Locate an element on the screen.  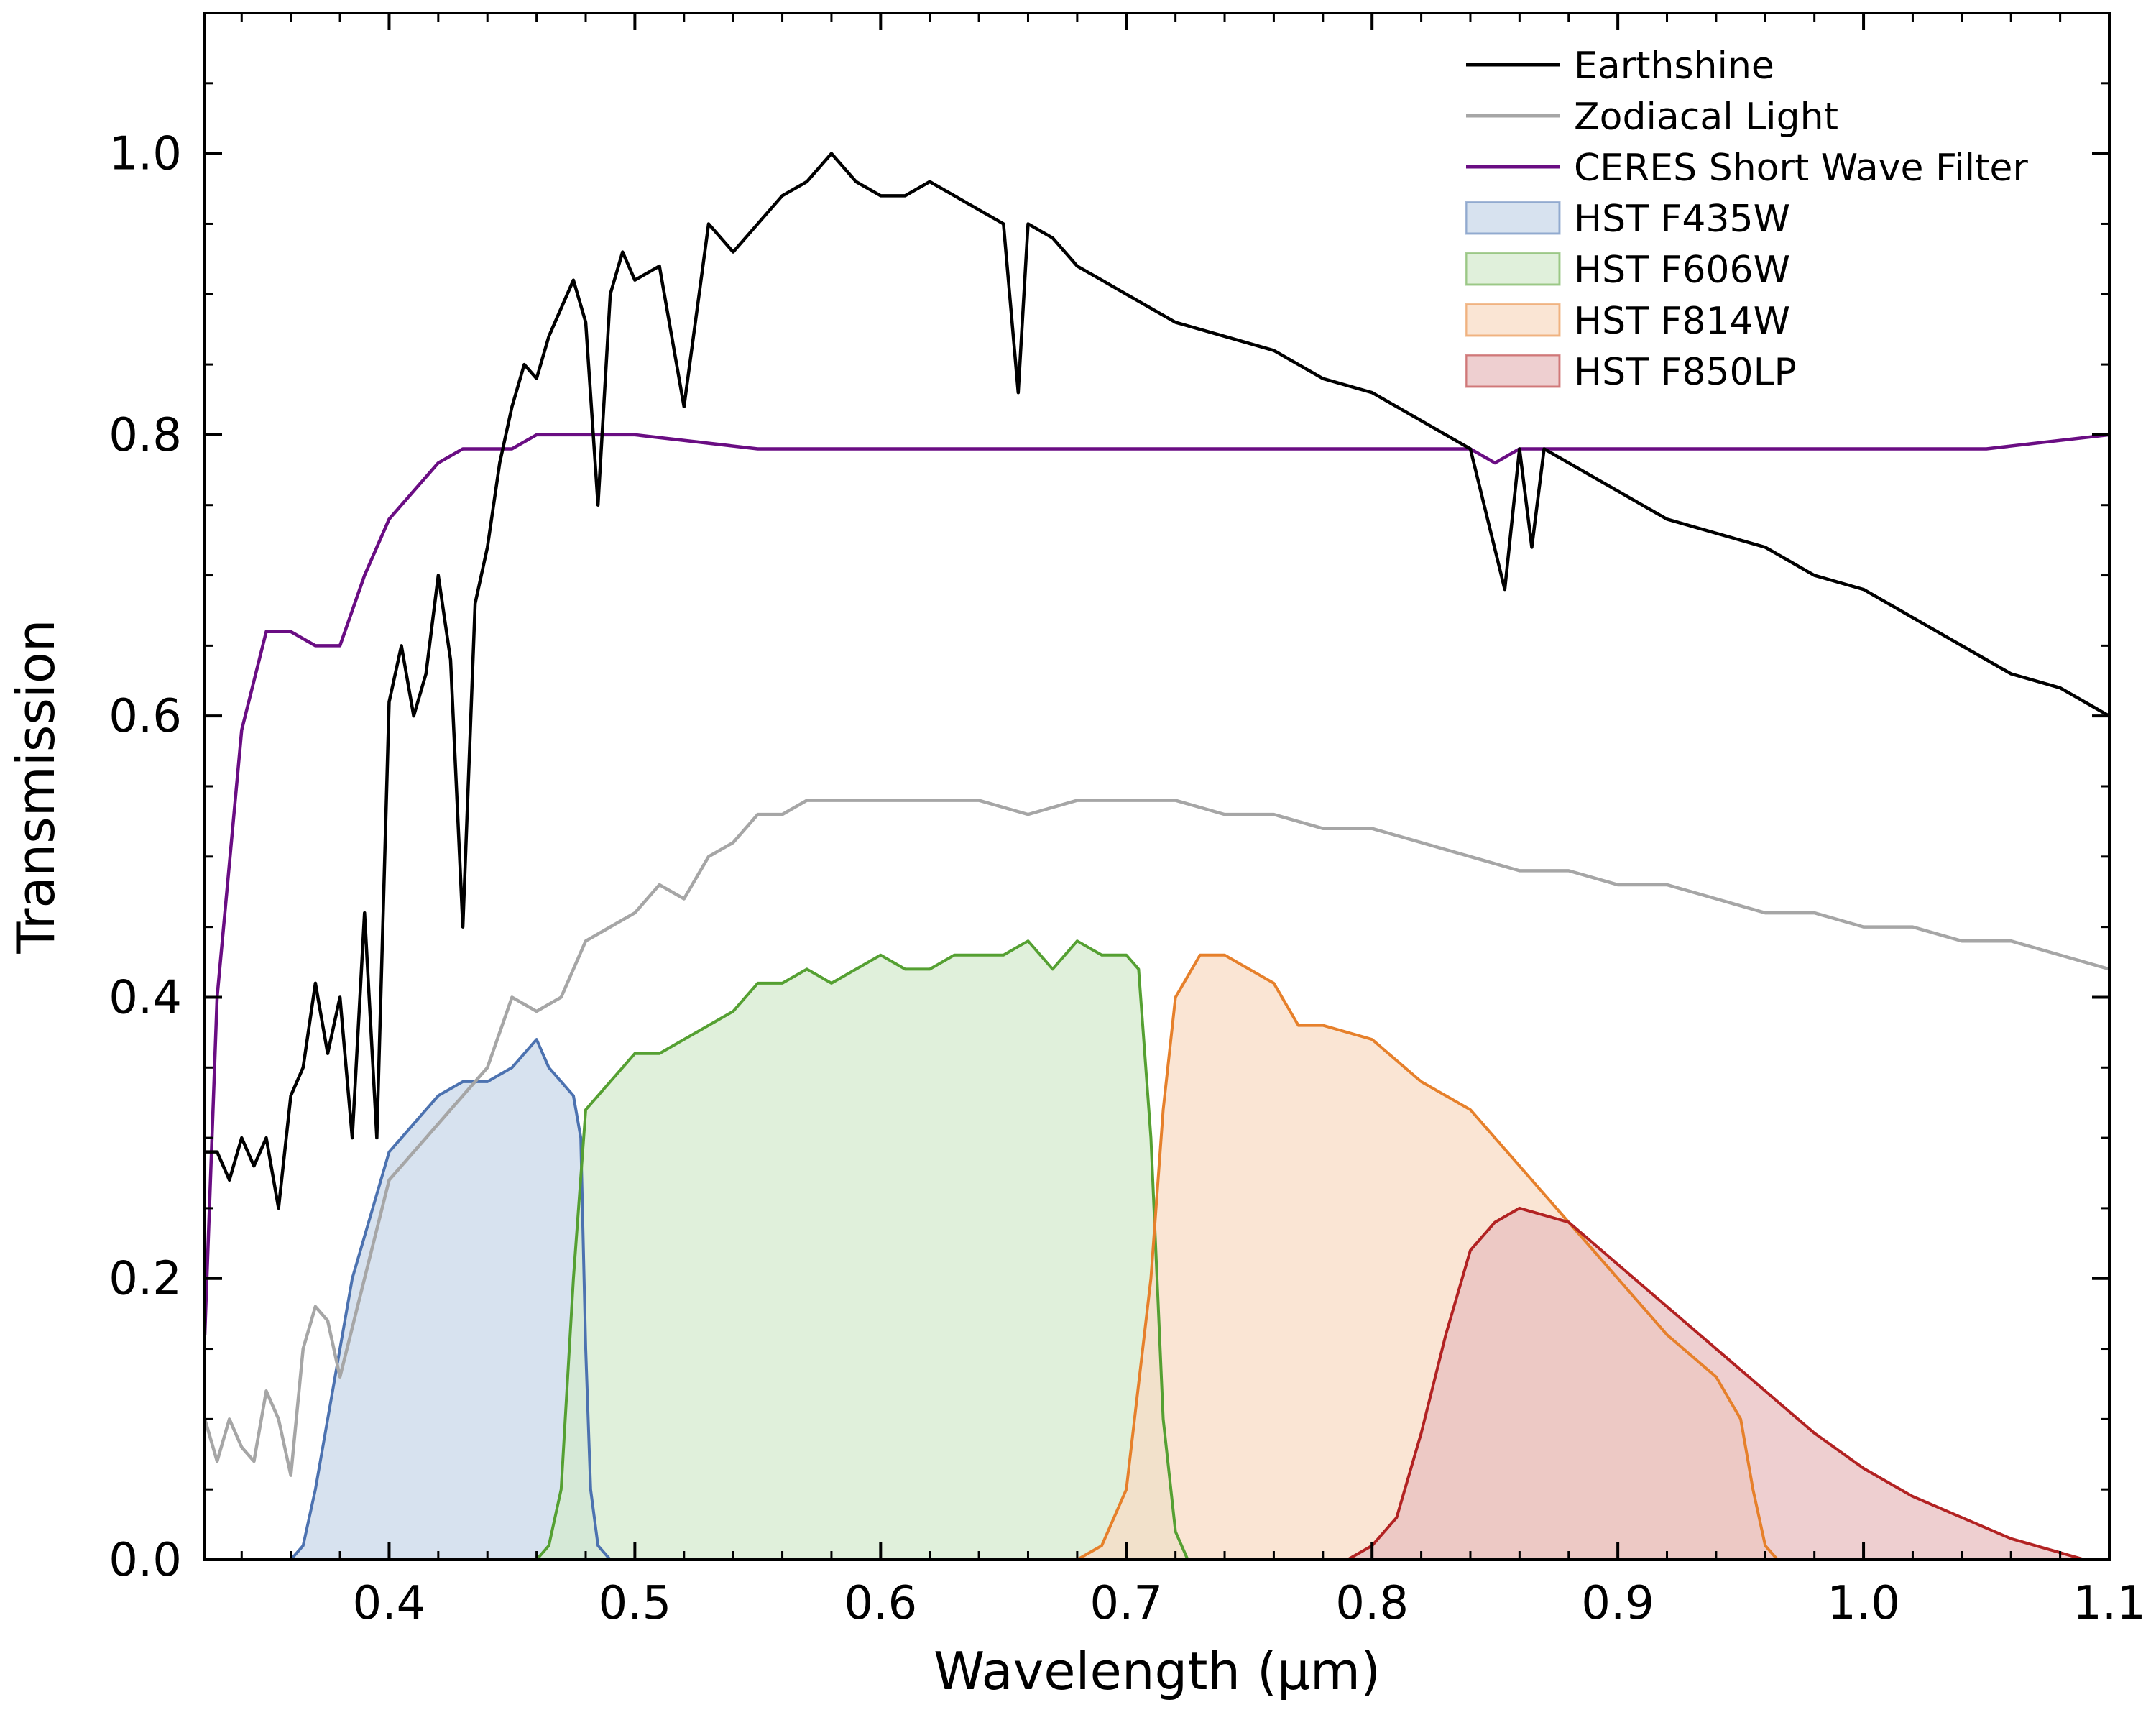
x-tick-label: 0.5 is located at coordinates (634, 1603).